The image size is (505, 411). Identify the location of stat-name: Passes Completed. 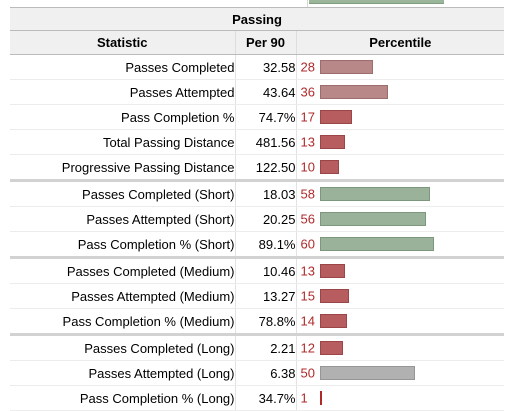
(123, 67).